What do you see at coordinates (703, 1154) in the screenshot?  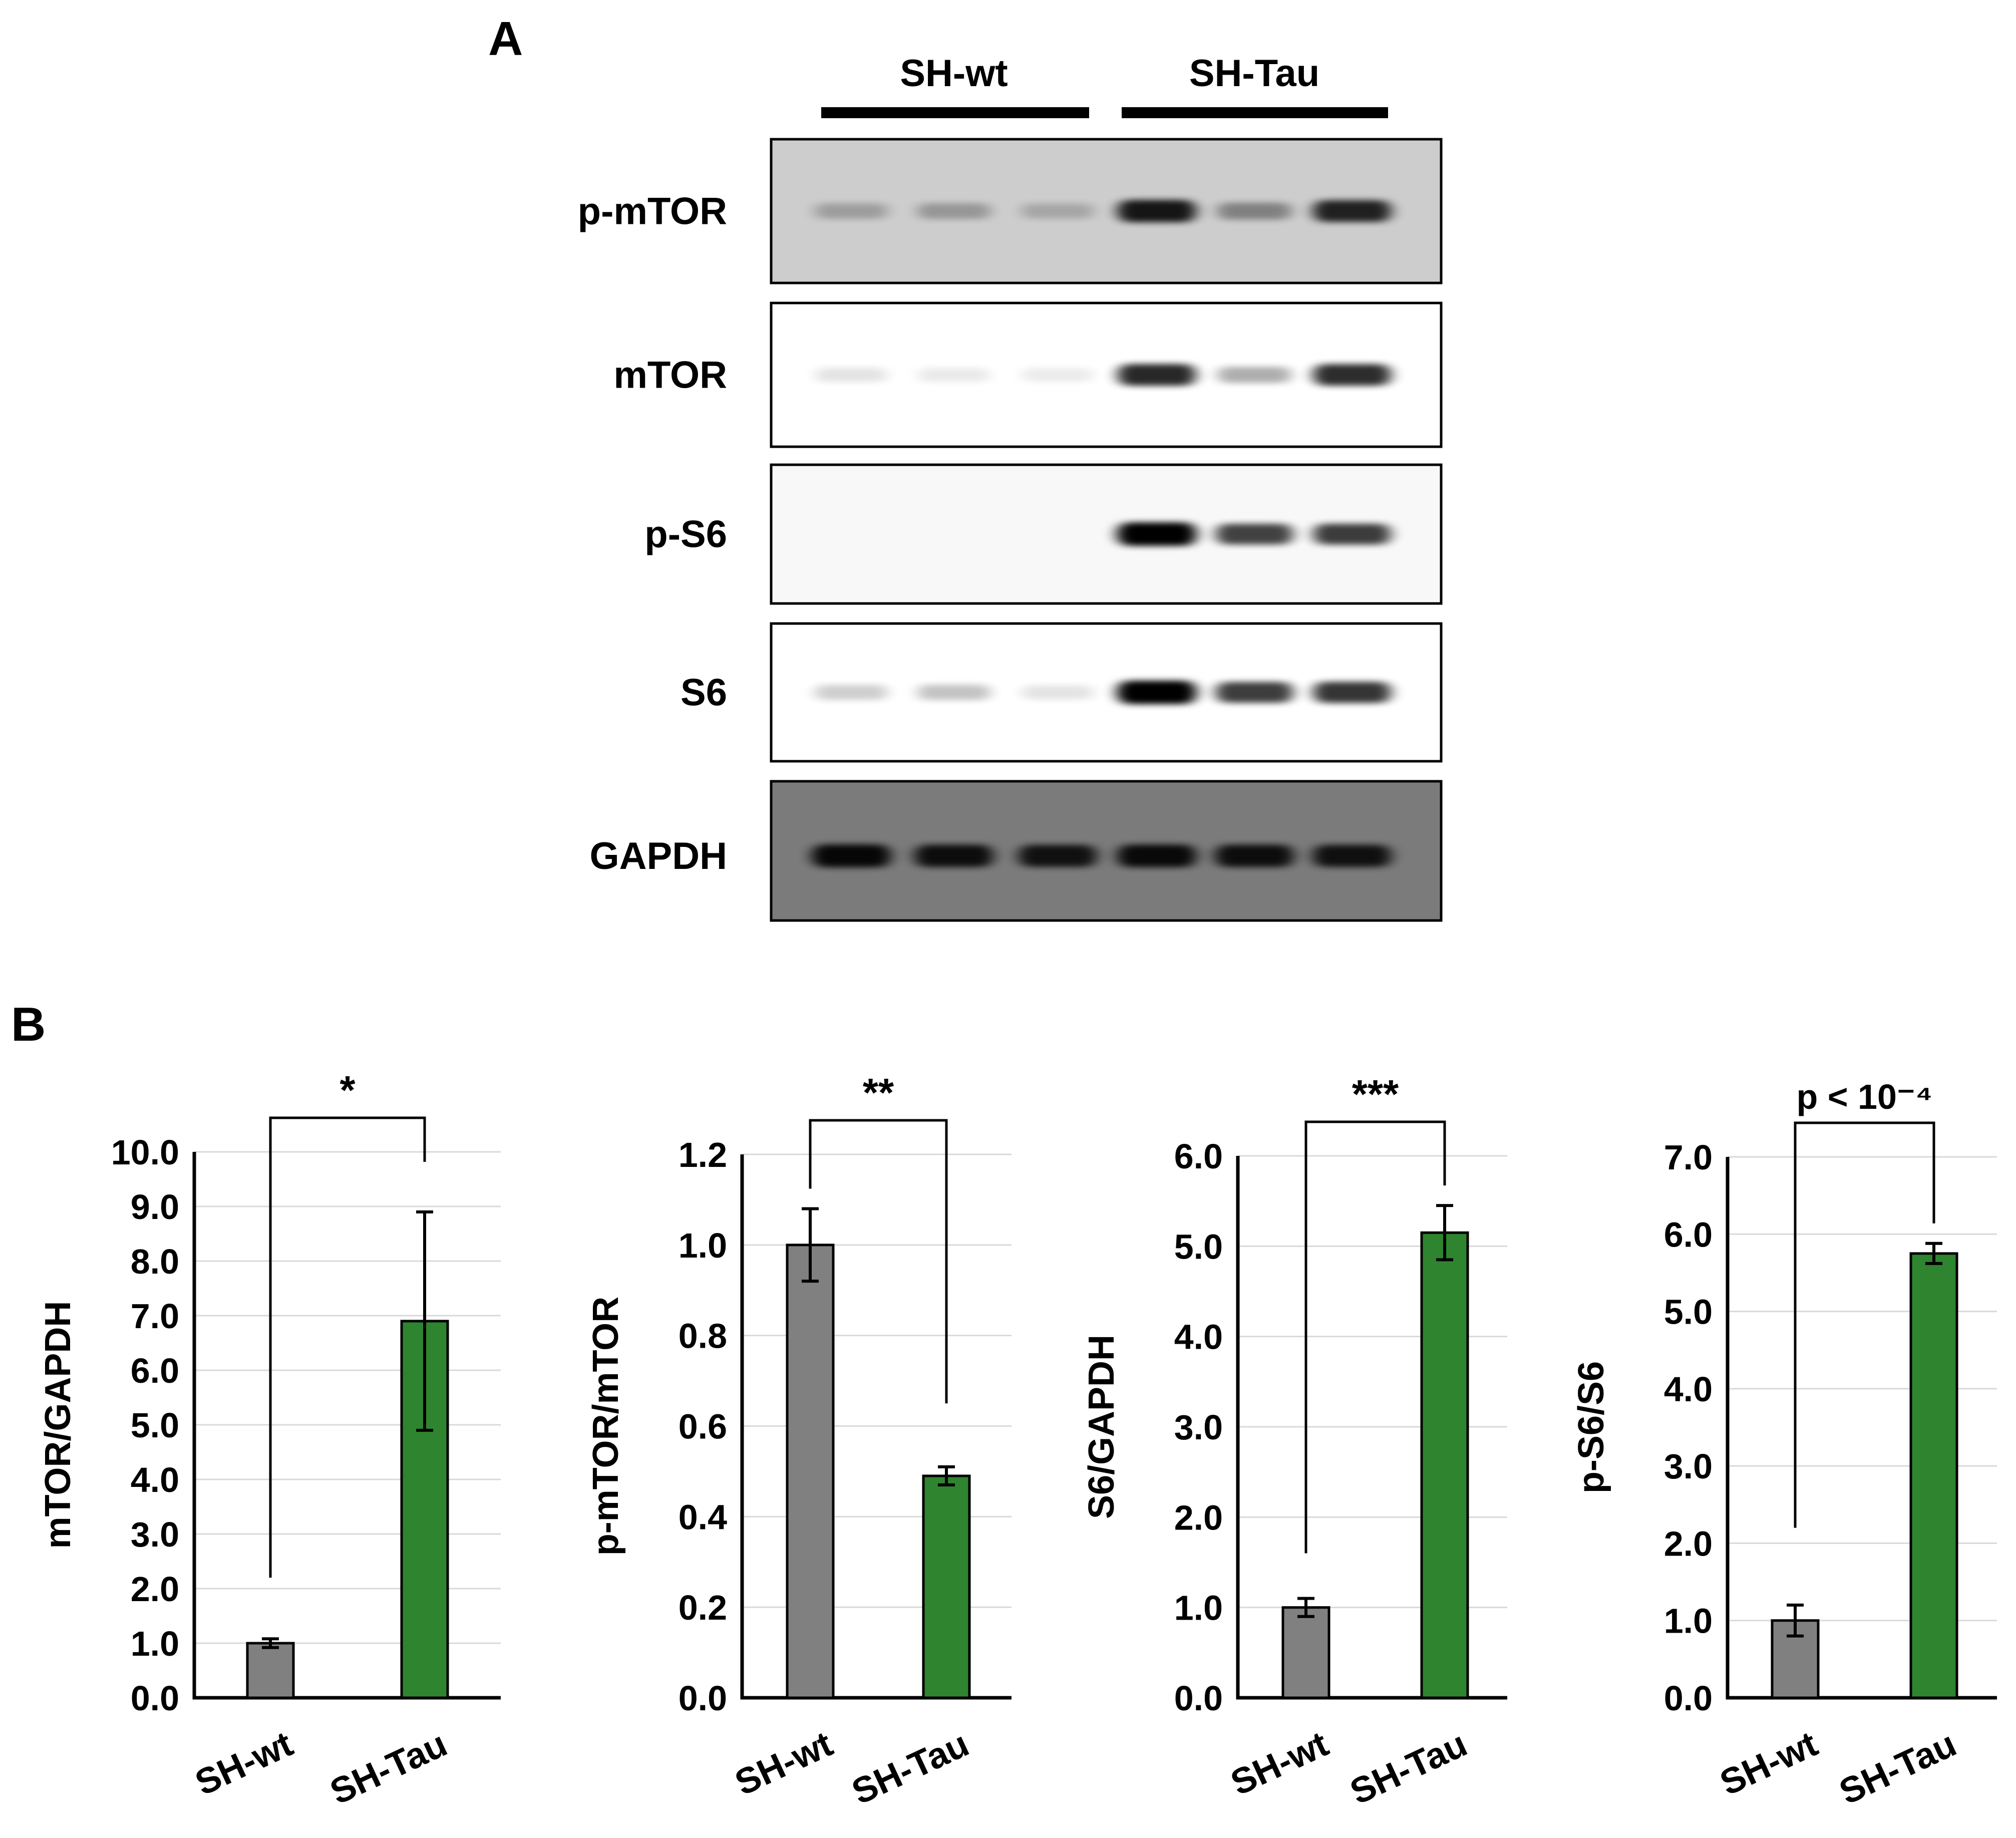 I see `y-tick-label: 1.2` at bounding box center [703, 1154].